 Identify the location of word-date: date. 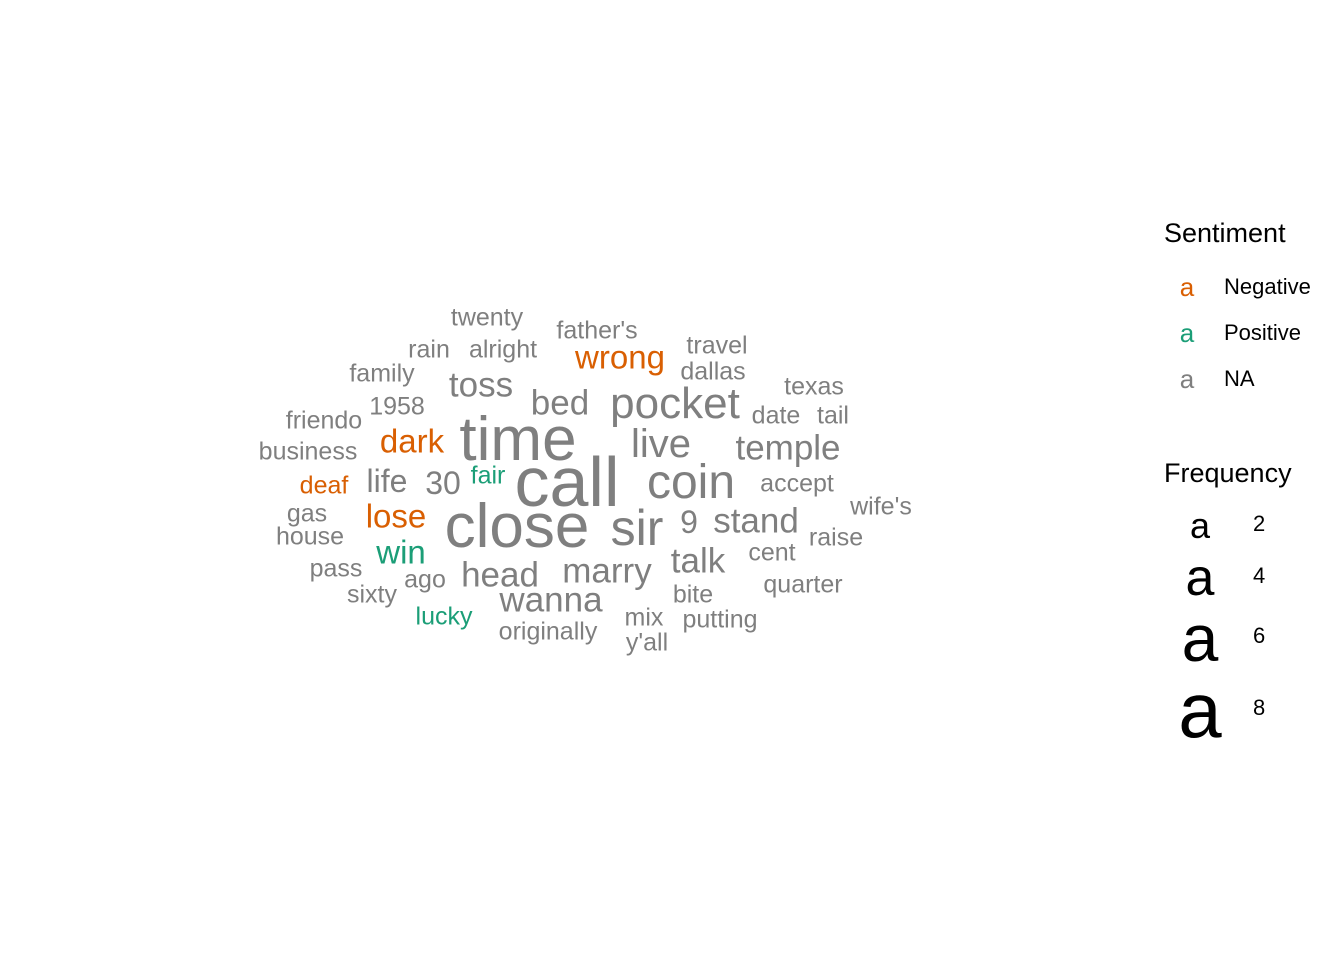
(776, 415).